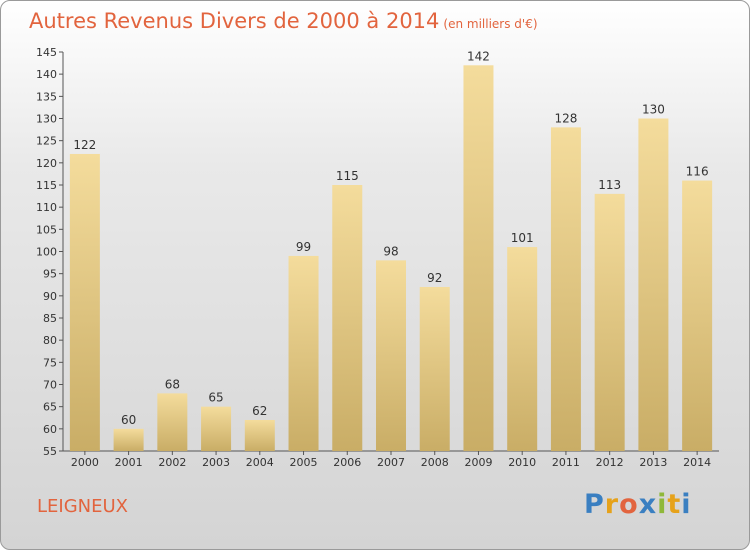 The image size is (750, 550). What do you see at coordinates (478, 462) in the screenshot?
I see `x-tick-label: 2009` at bounding box center [478, 462].